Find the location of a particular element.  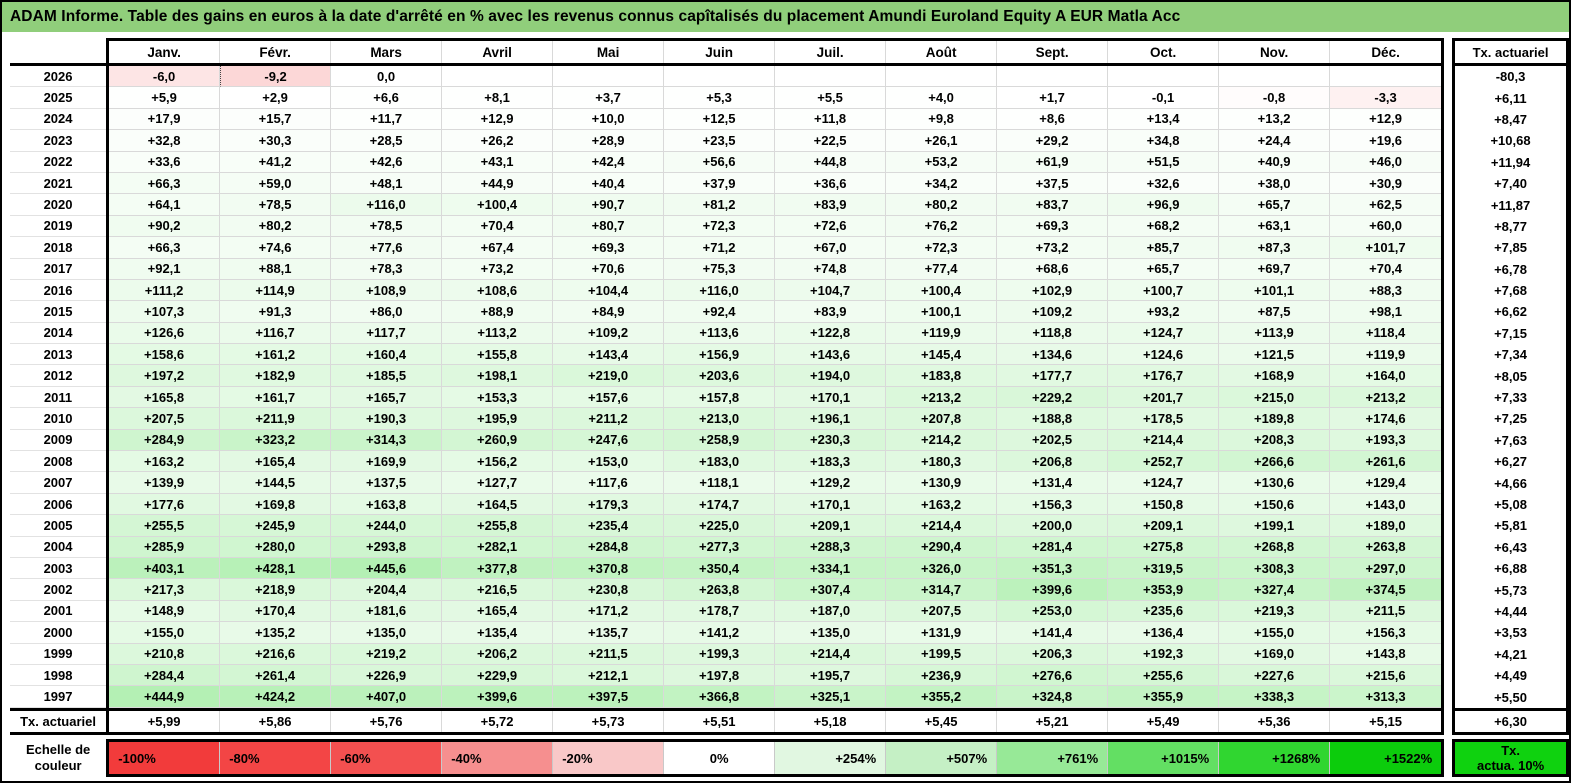

gain-cell: +37,9 is located at coordinates (720, 183).